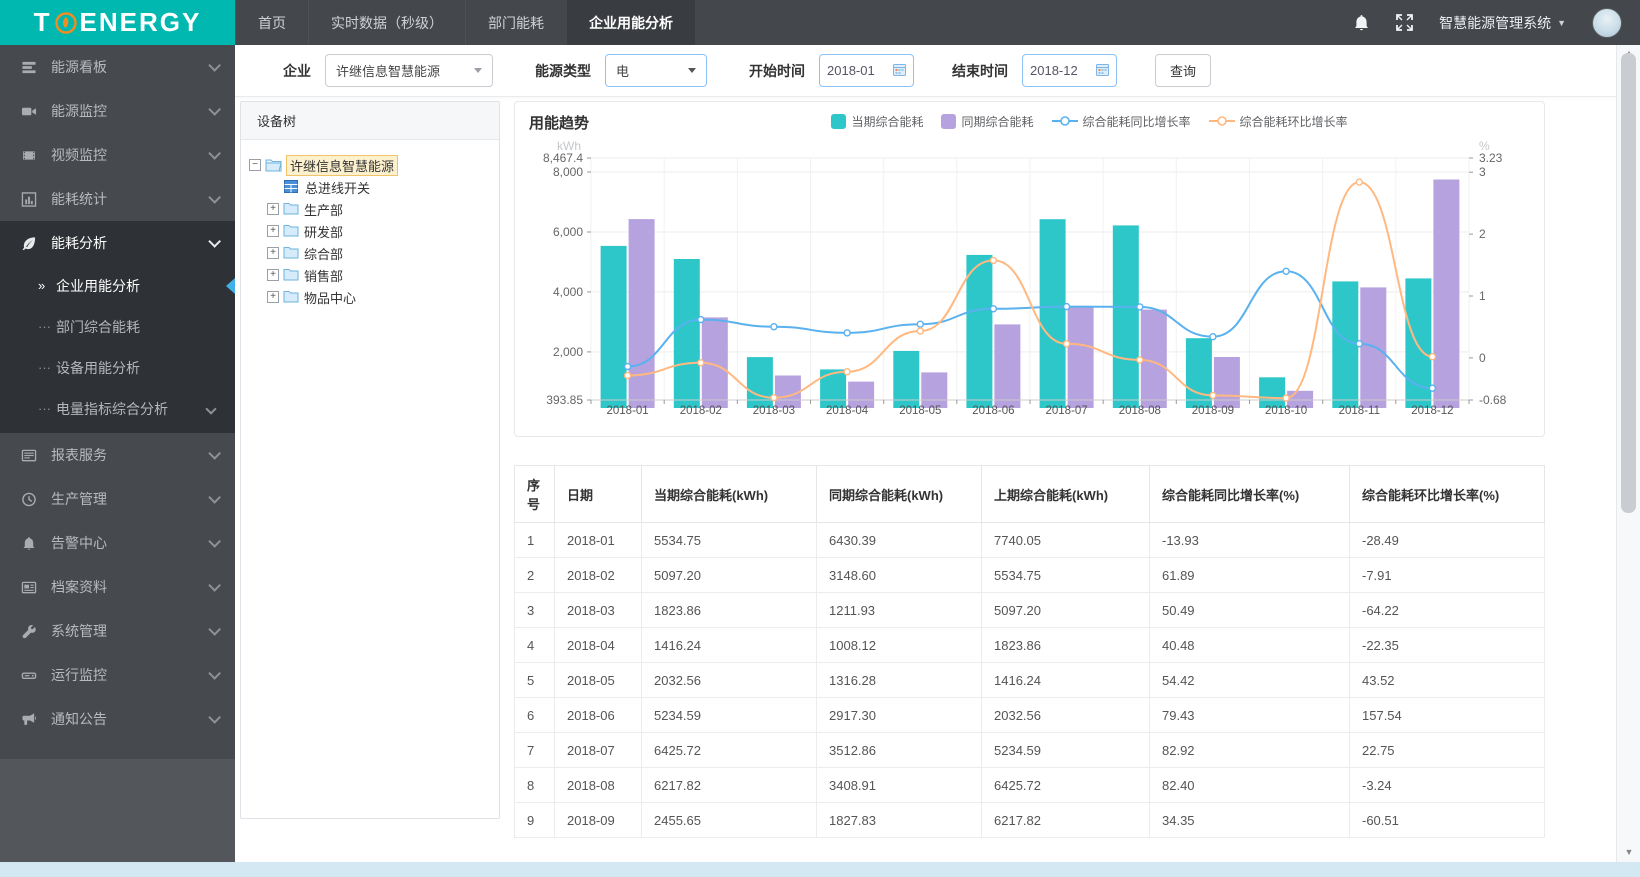  What do you see at coordinates (1029, 680) in the screenshot?
I see `table-row: 5 2018-05 2032.56 1316.28 1416.24 54.42 43.52` at bounding box center [1029, 680].